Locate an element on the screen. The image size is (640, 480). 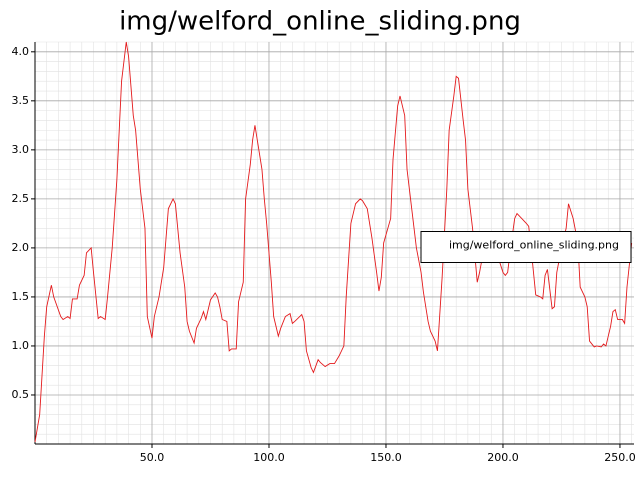
x-tick-label: 200.0 is located at coordinates (503, 457).